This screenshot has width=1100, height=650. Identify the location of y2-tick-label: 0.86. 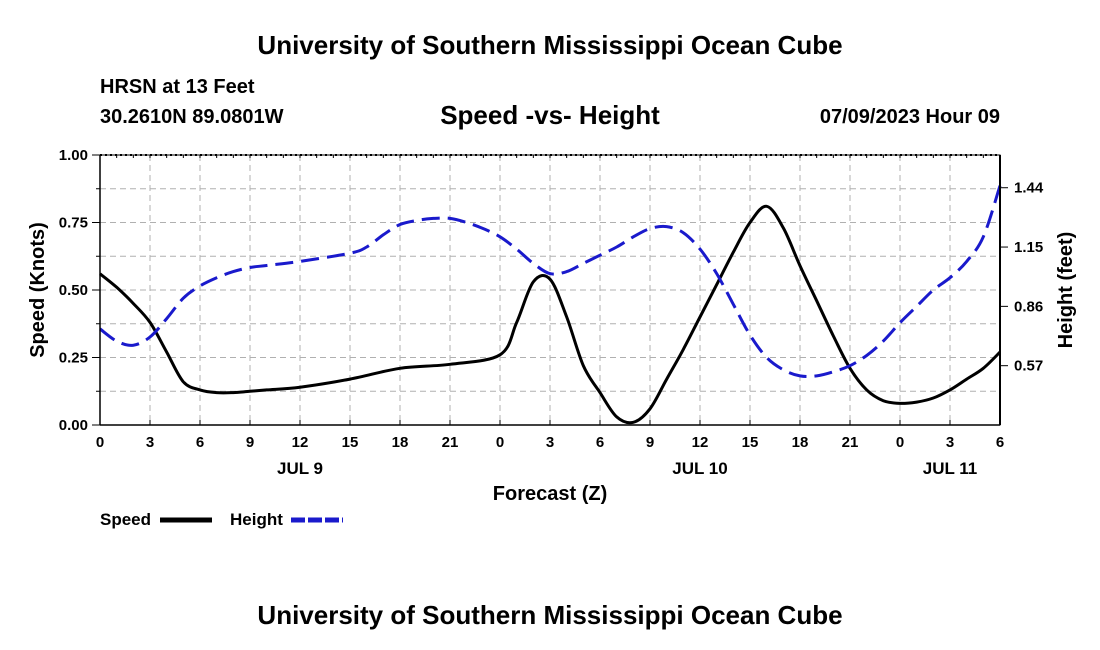
(1028, 306).